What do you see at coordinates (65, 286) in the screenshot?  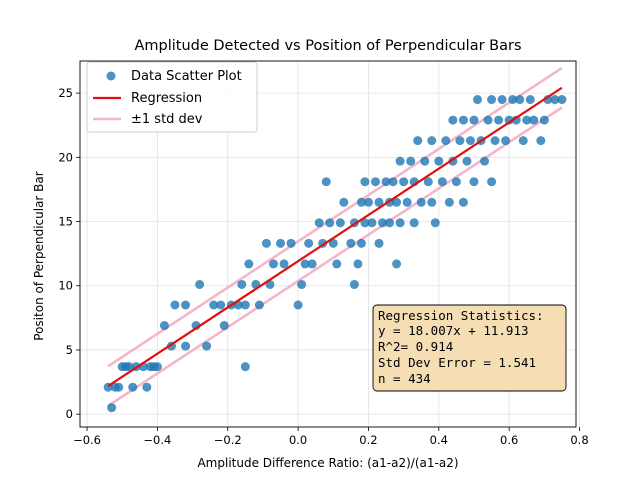 I see `y-tick-label: 10` at bounding box center [65, 286].